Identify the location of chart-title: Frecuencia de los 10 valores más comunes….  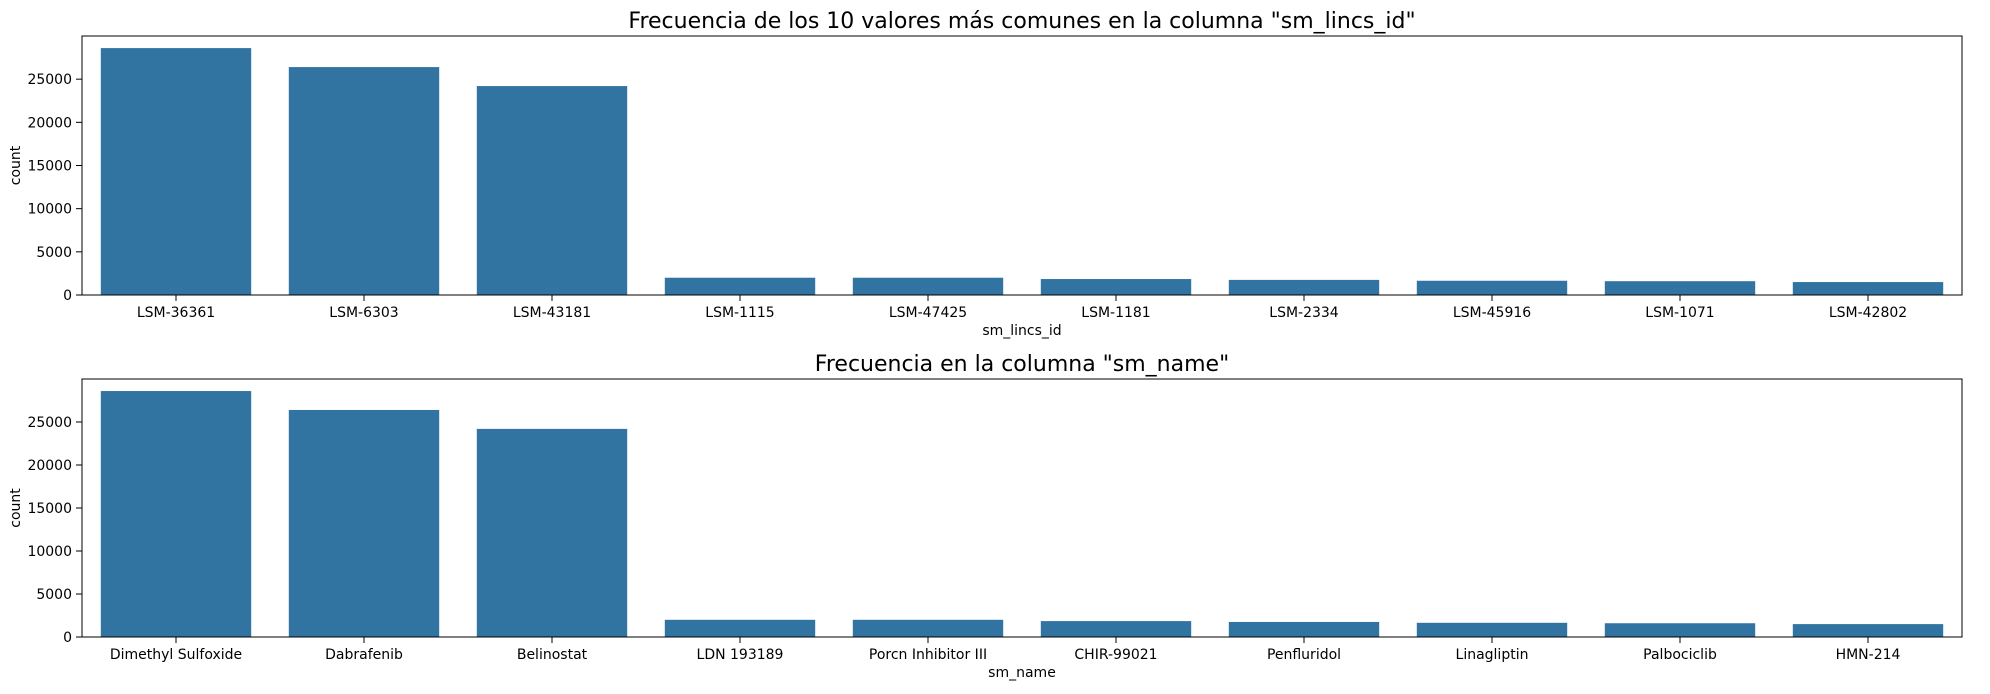
(1021, 21).